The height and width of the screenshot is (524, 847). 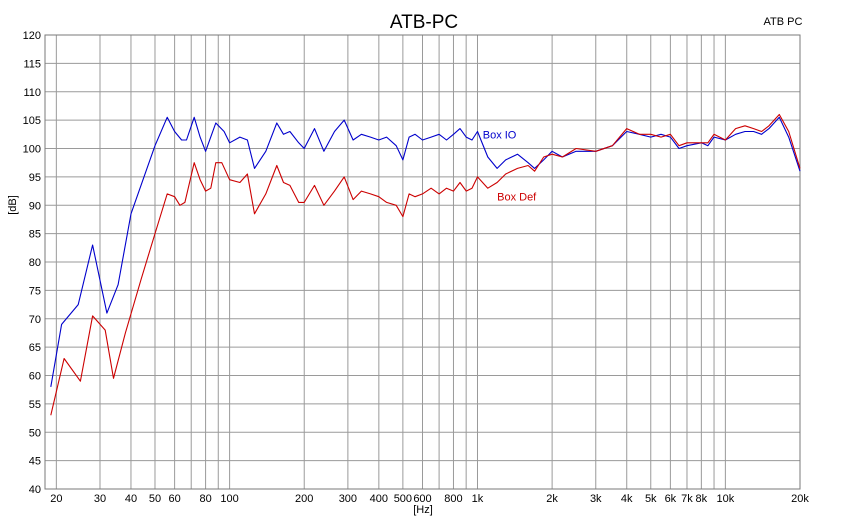 What do you see at coordinates (348, 499) in the screenshot?
I see `x-tick-label: 300` at bounding box center [348, 499].